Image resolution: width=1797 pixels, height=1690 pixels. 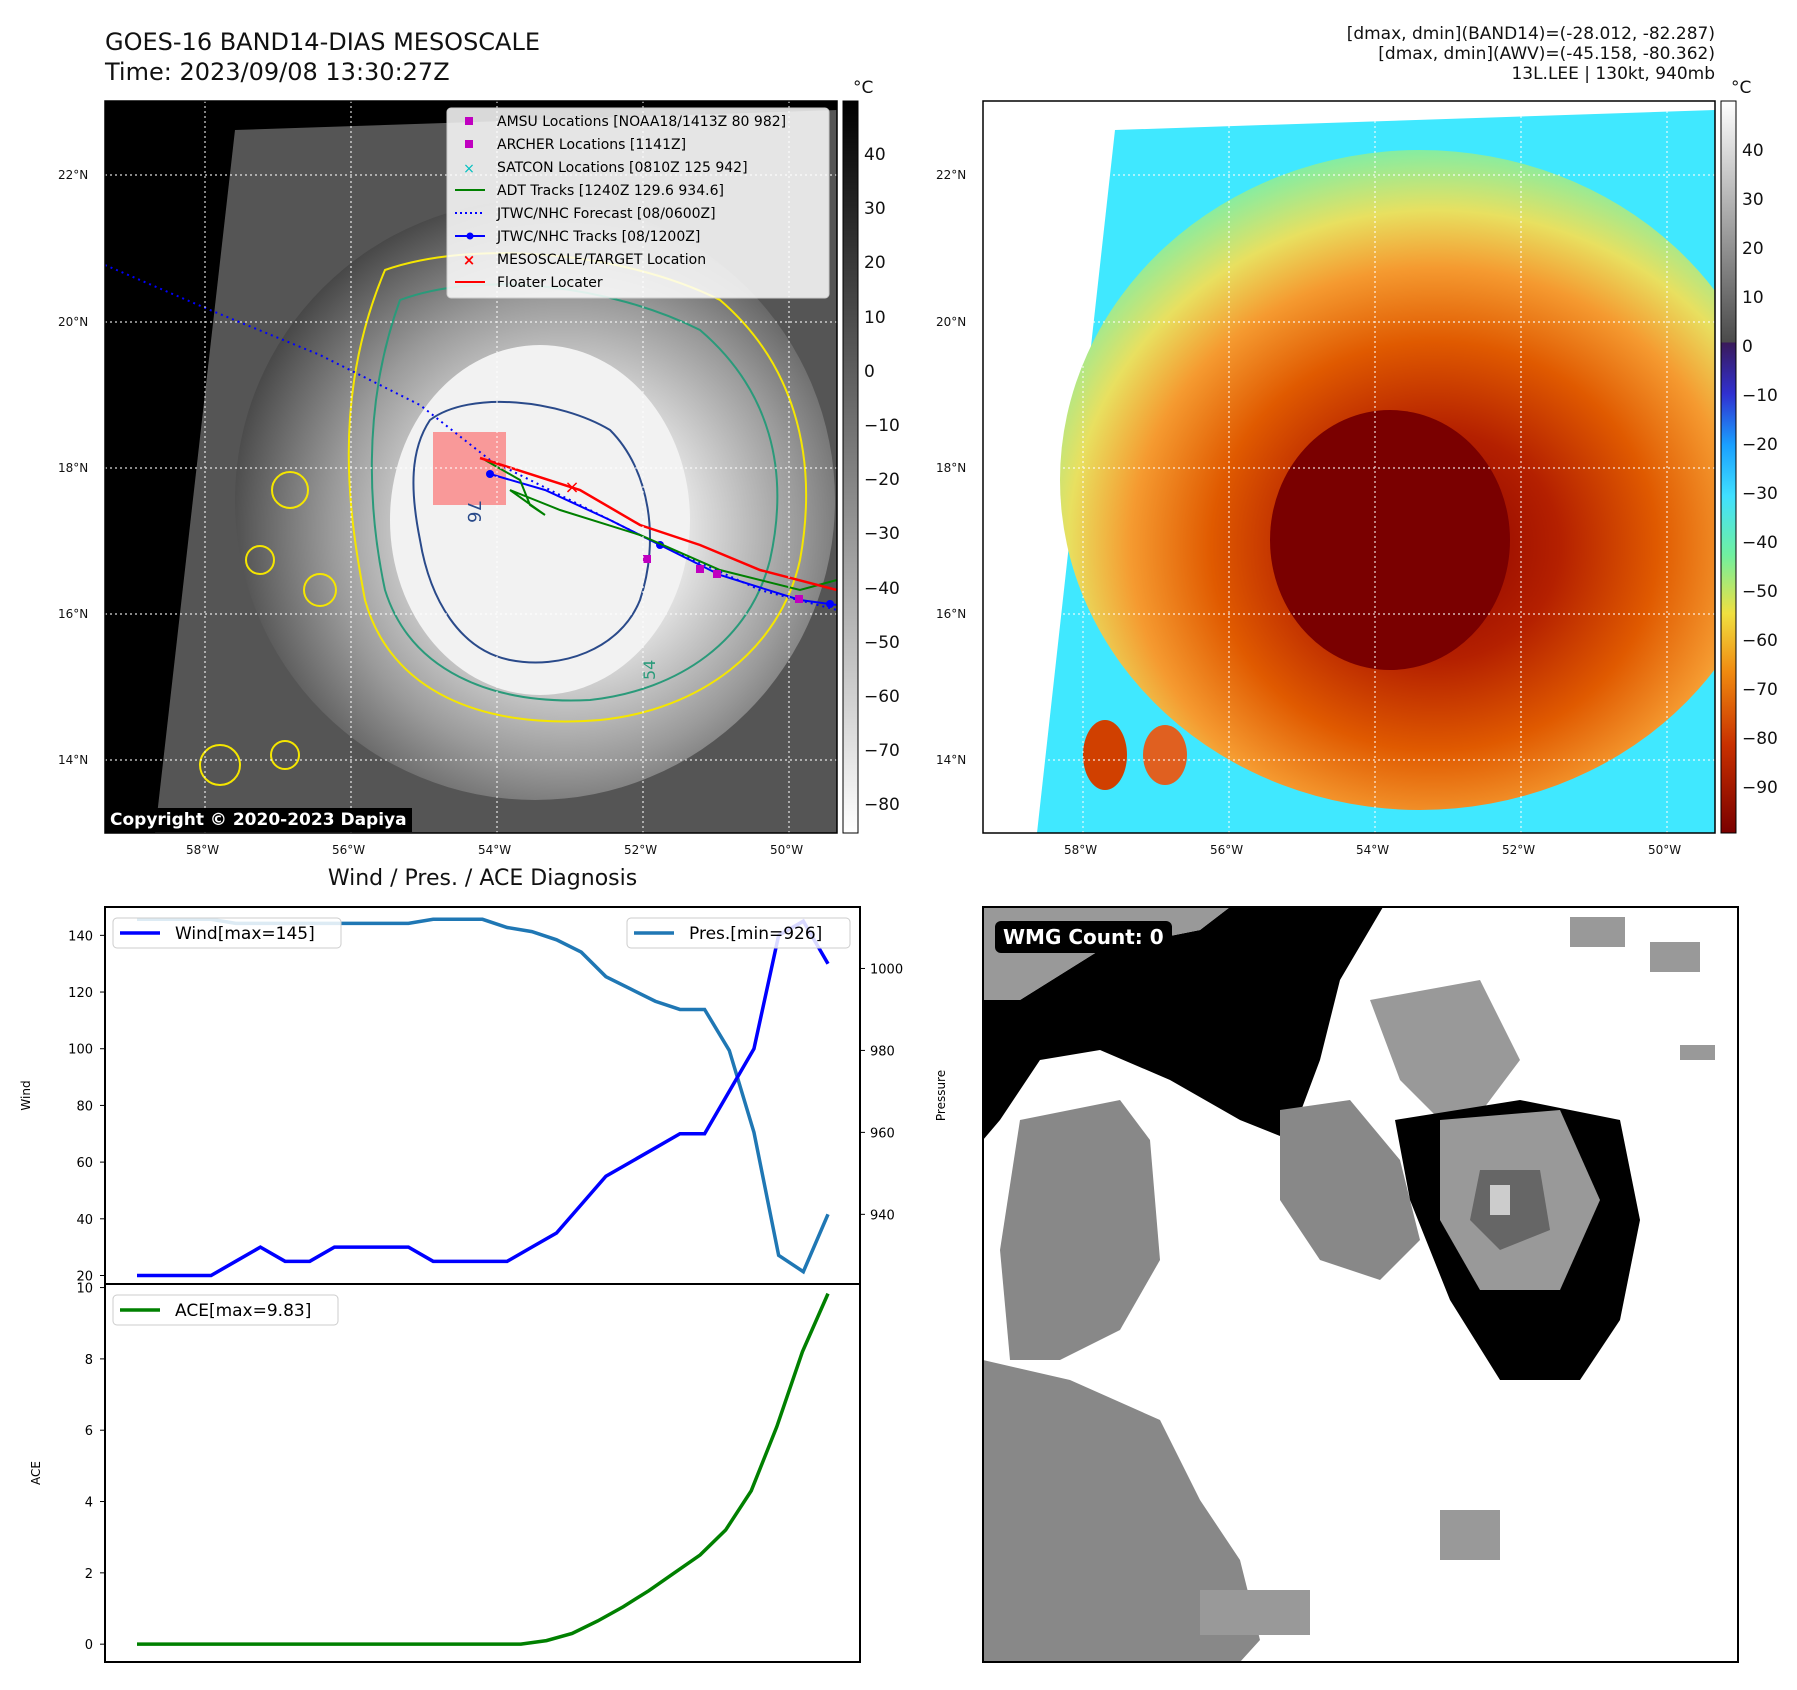 What do you see at coordinates (886, 969) in the screenshot?
I see `pres-tick-label: 1000` at bounding box center [886, 969].